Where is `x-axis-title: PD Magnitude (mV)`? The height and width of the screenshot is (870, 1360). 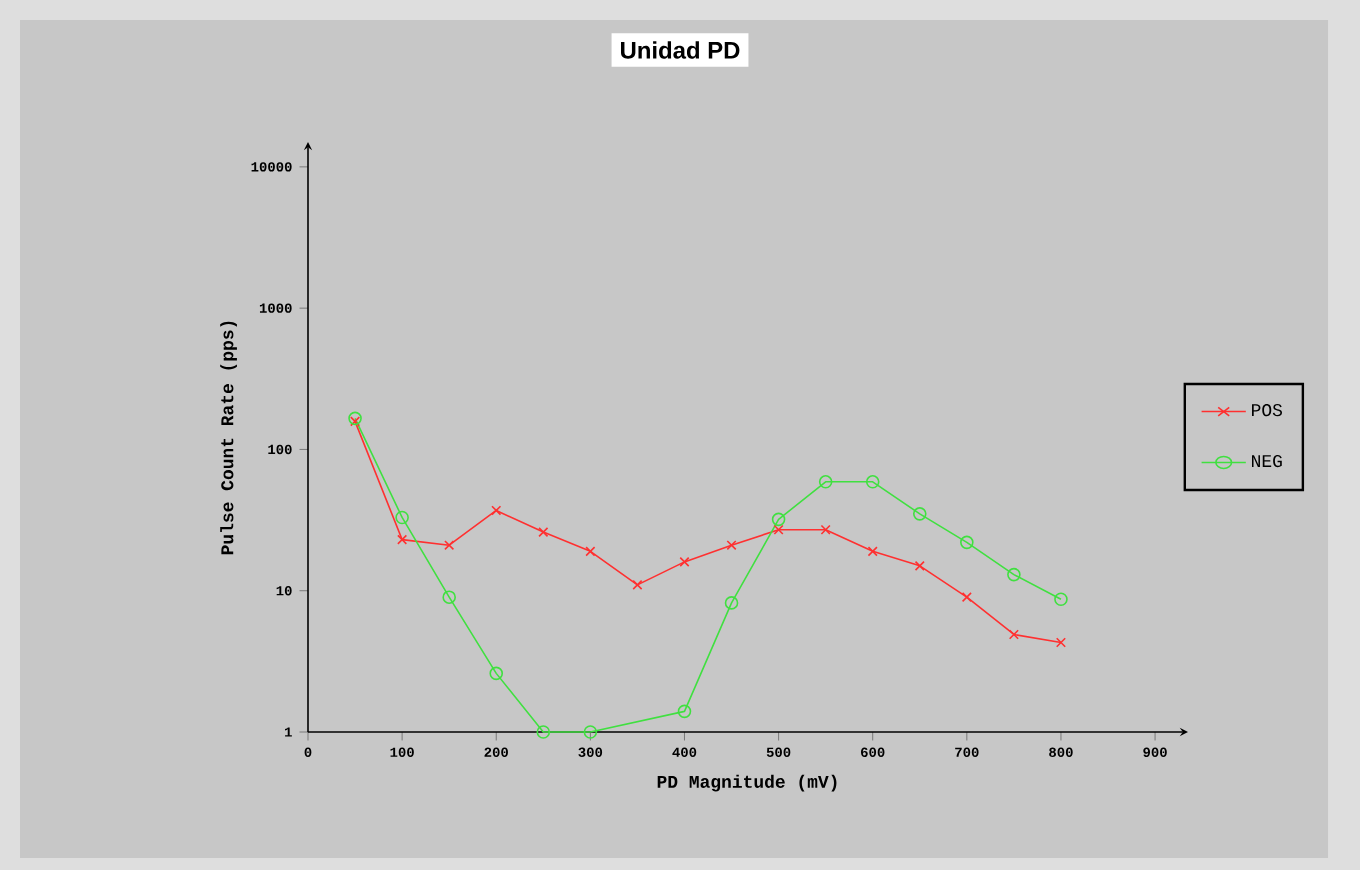
x-axis-title: PD Magnitude (mV) is located at coordinates (747, 783).